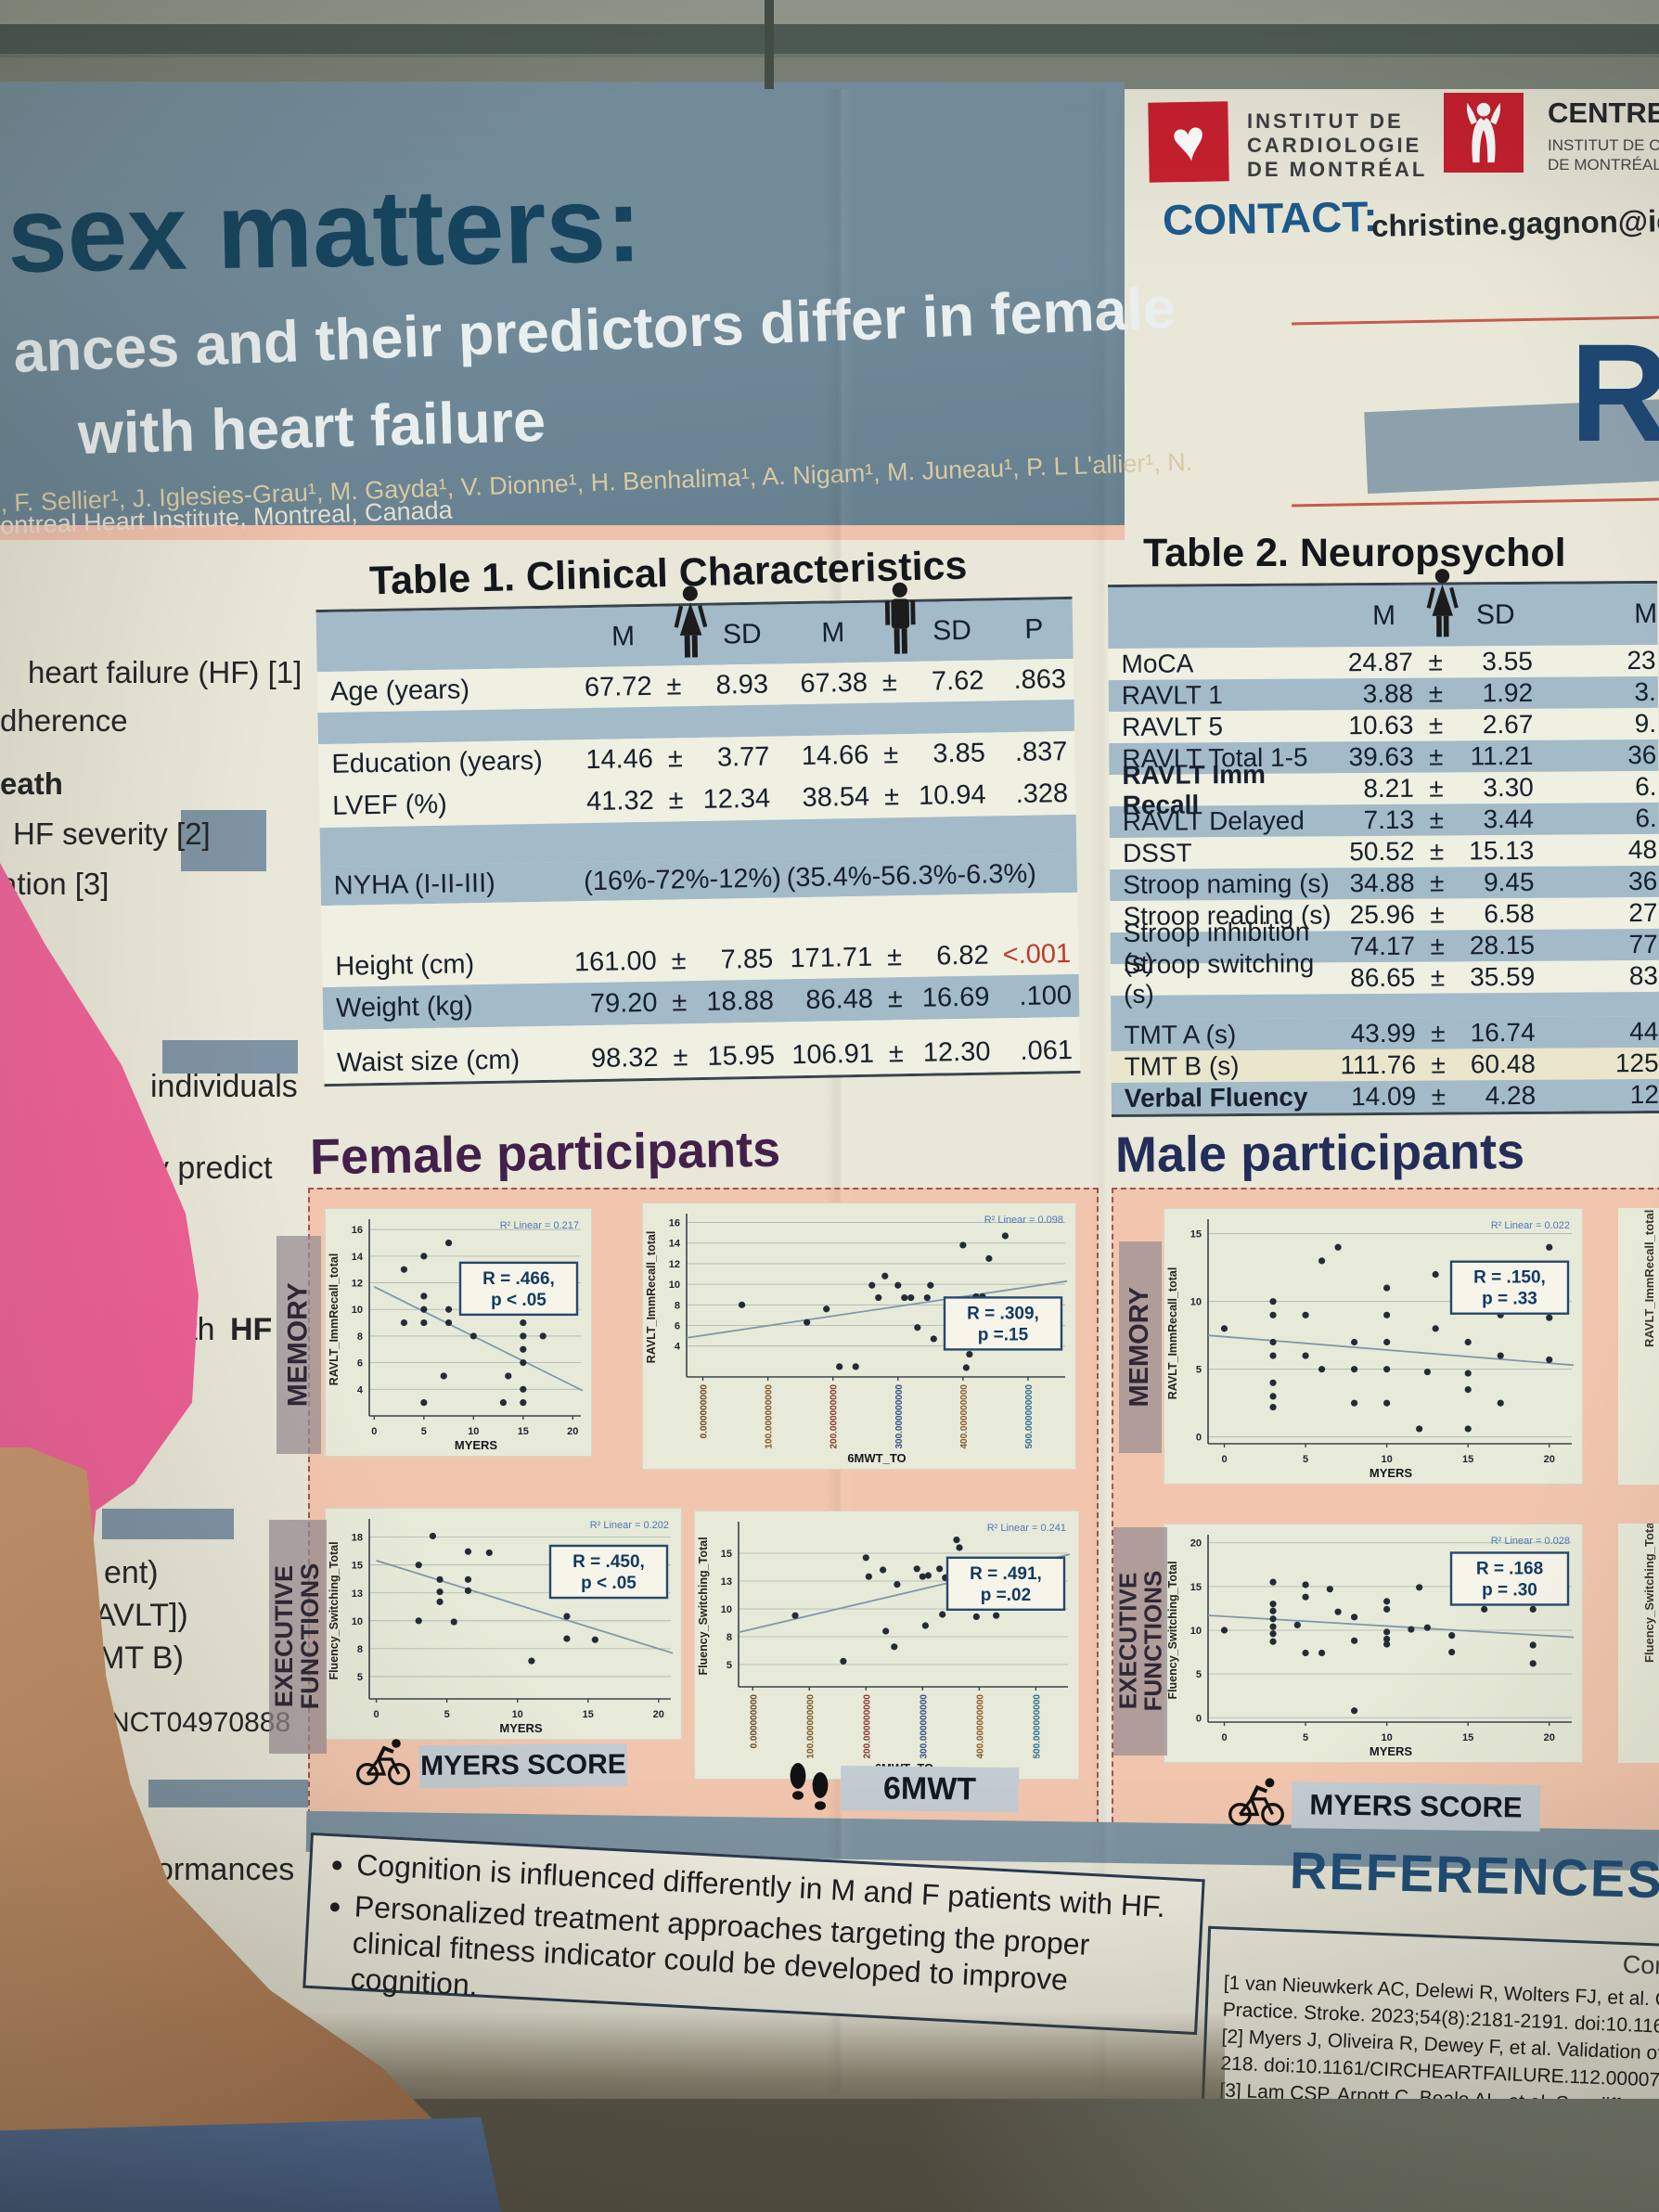 The height and width of the screenshot is (2212, 1659). Describe the element at coordinates (1003, 1313) in the screenshot. I see `svg-text: R = .309,` at that location.